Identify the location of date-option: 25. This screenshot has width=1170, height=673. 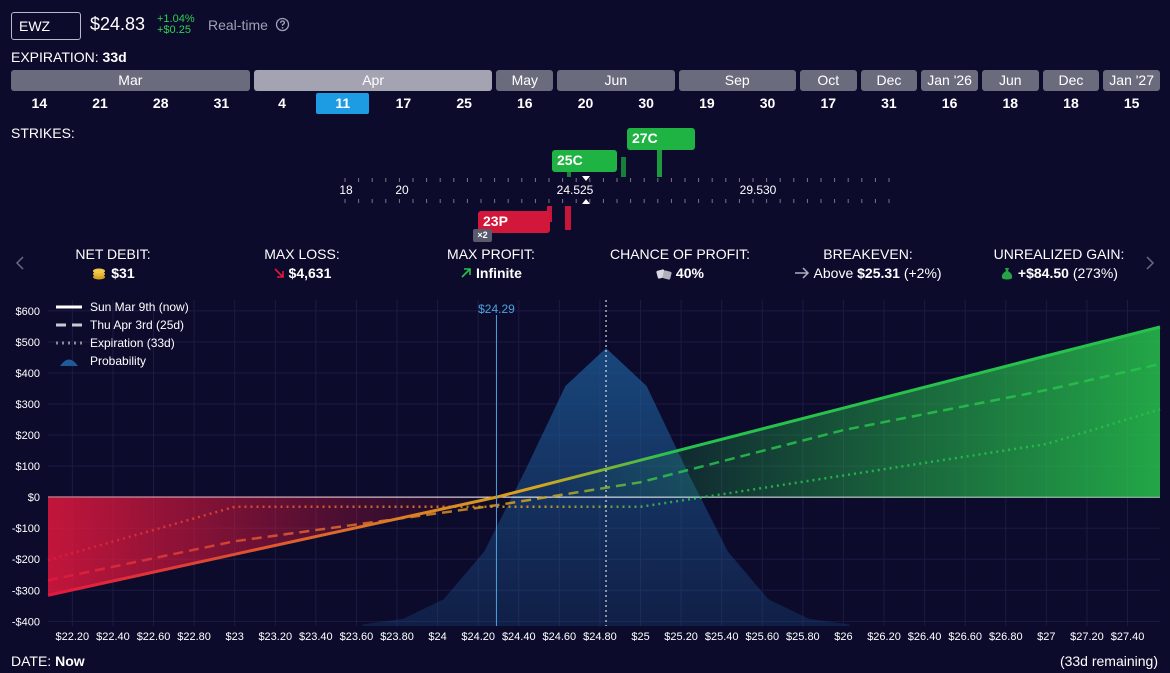
(464, 103).